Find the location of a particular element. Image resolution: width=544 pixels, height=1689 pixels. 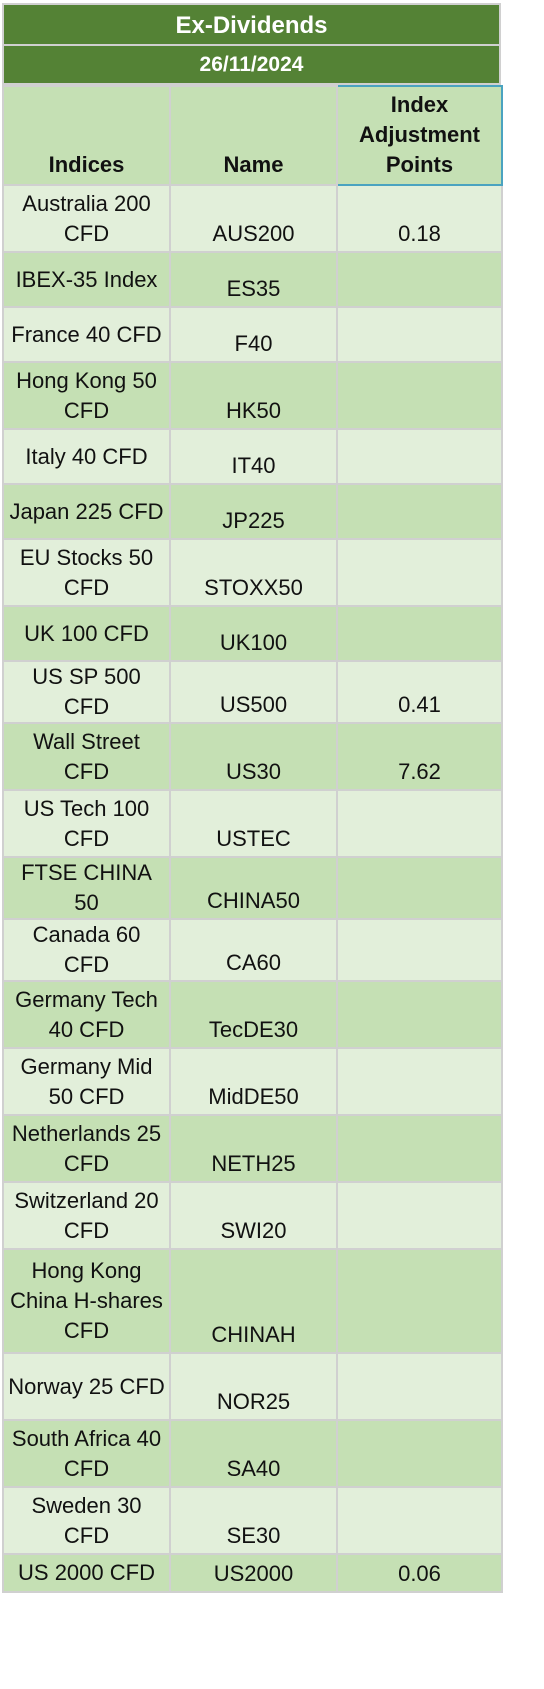

cell-name: F40 is located at coordinates (253, 334).